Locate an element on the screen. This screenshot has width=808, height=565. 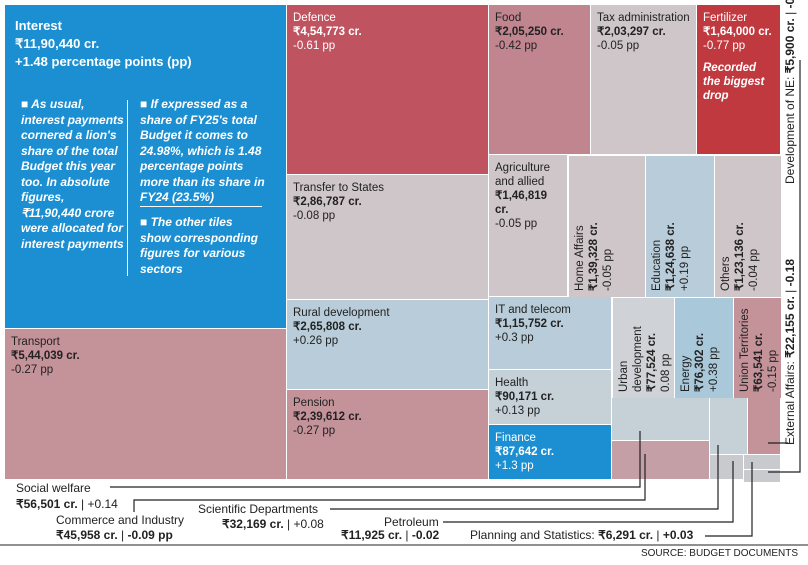
label-social-welfare-value: ₹56,501 cr. | +0.14 is located at coordinates (67, 504).